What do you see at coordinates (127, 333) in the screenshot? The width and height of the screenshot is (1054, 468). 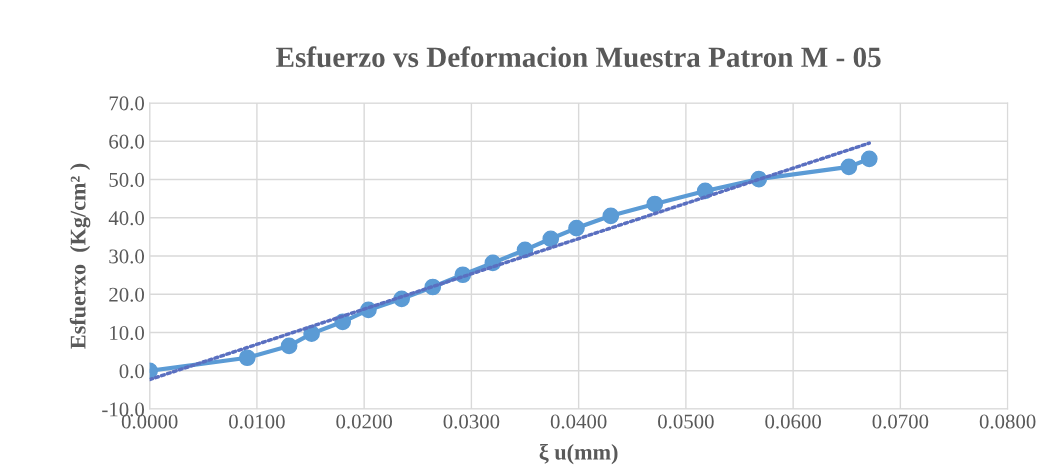 I see `y-tick-label: 10.0` at bounding box center [127, 333].